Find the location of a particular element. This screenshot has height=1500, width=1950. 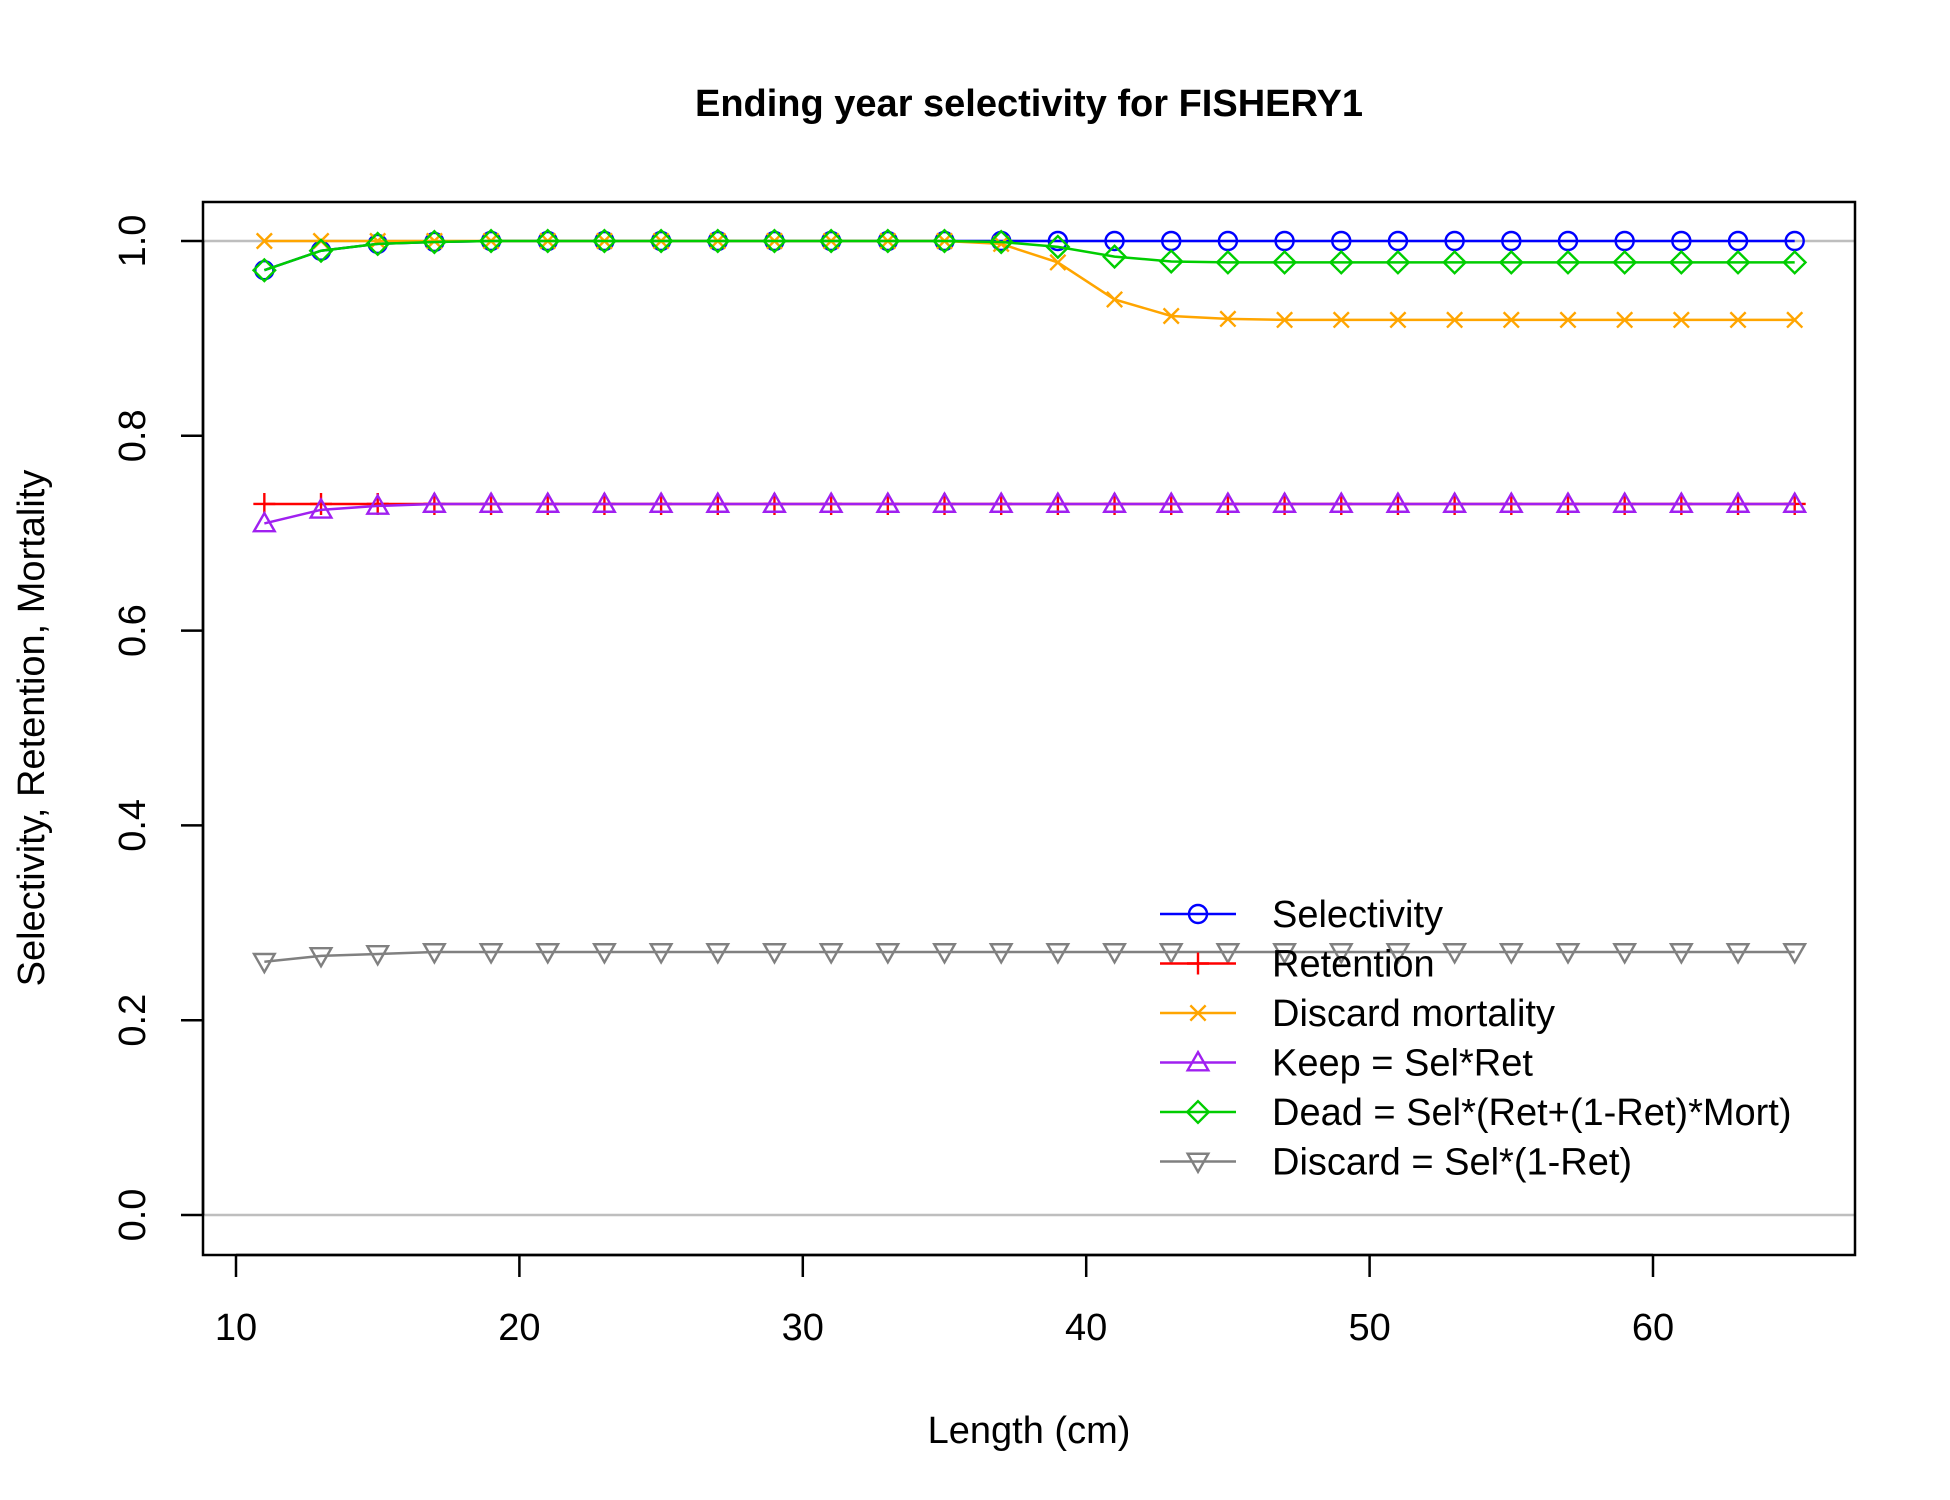

legend-entry: Discard mortality is located at coordinates (1357, 1014).